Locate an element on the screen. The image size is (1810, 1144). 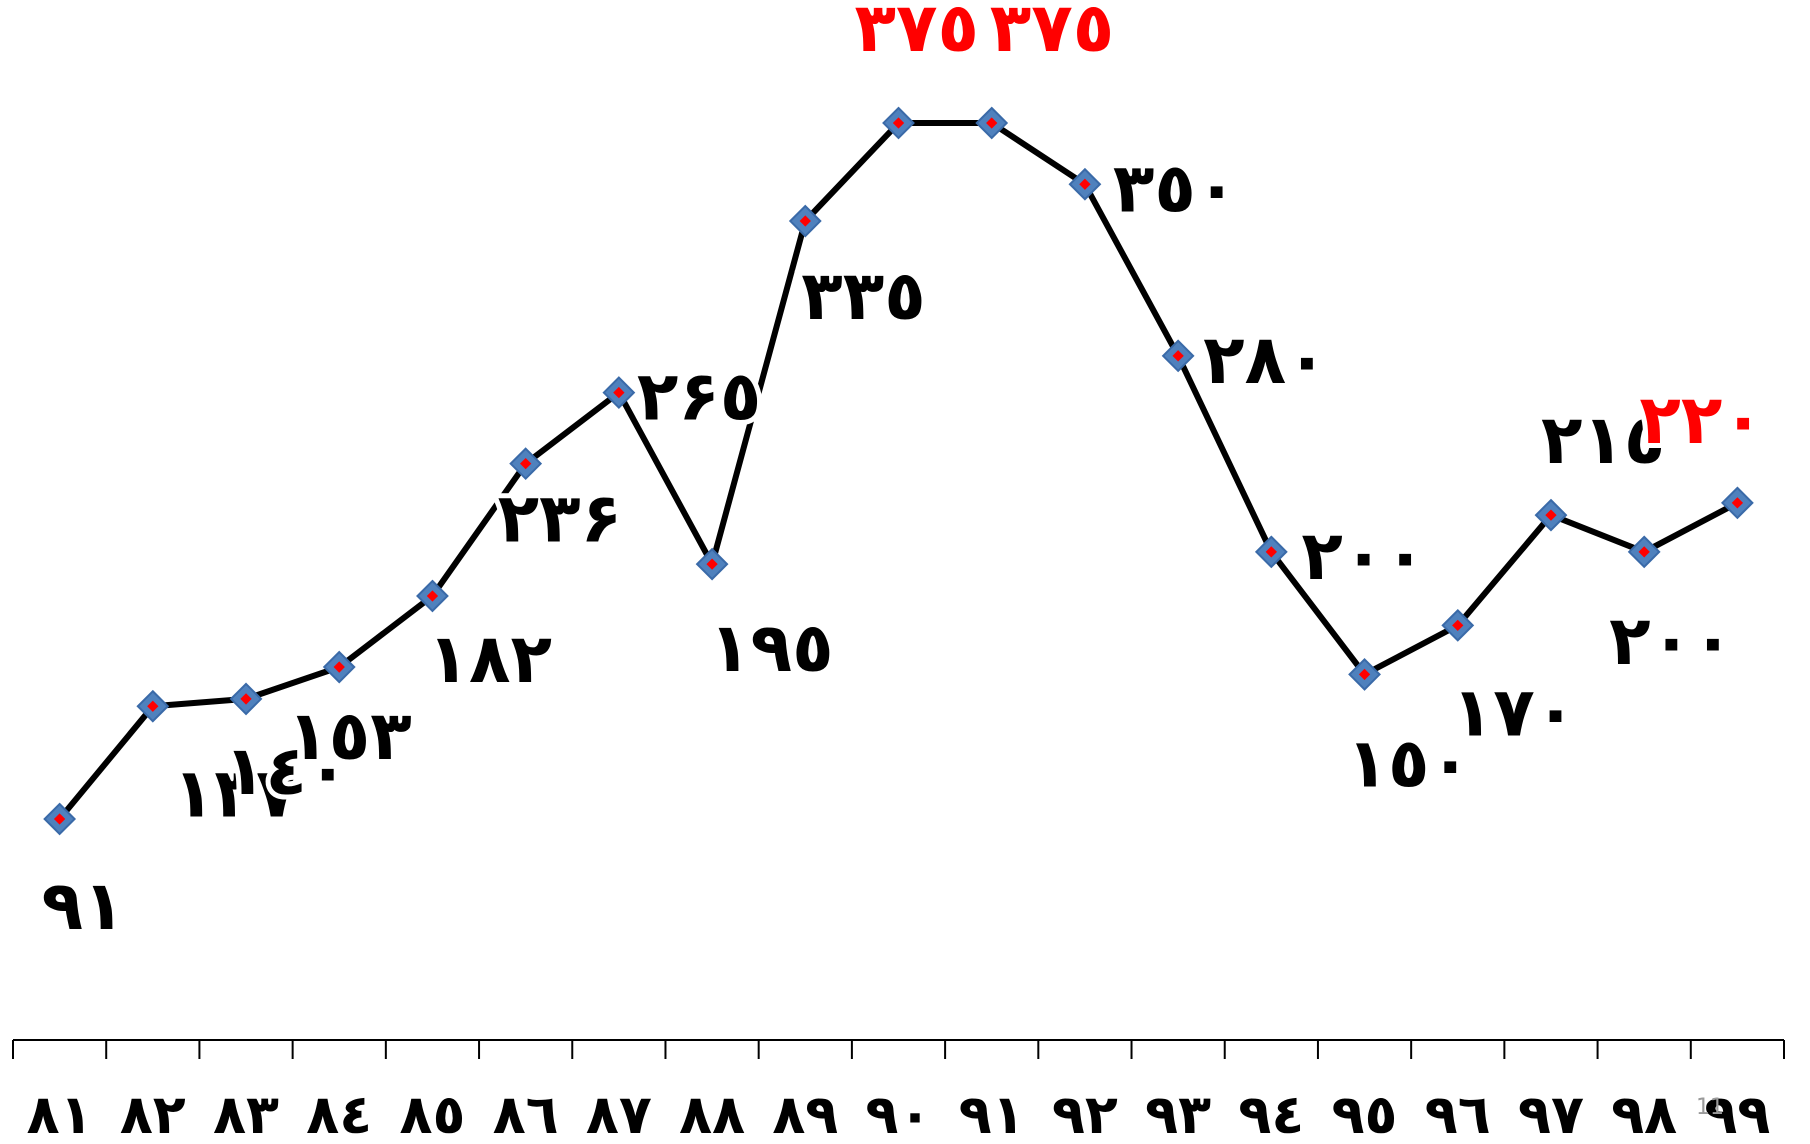
x-tick-label: ٨٤ is located at coordinates (339, 1113).